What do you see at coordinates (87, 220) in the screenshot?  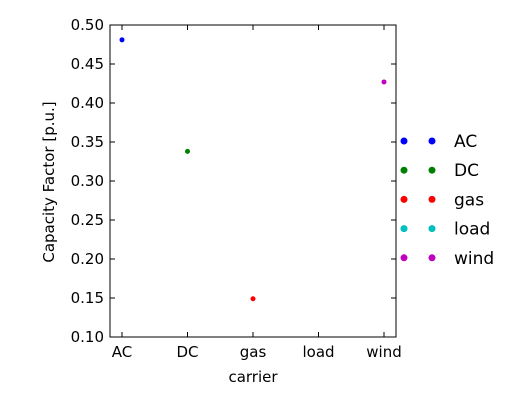 I see `y-tick-label: 0.25` at bounding box center [87, 220].